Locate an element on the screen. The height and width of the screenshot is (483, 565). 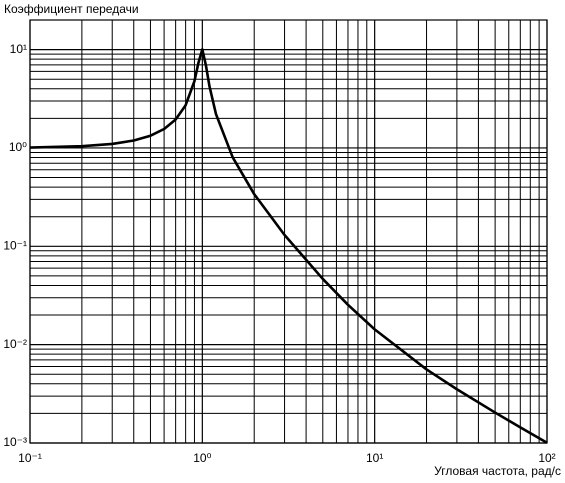
x-tick-label: 10² is located at coordinates (546, 458).